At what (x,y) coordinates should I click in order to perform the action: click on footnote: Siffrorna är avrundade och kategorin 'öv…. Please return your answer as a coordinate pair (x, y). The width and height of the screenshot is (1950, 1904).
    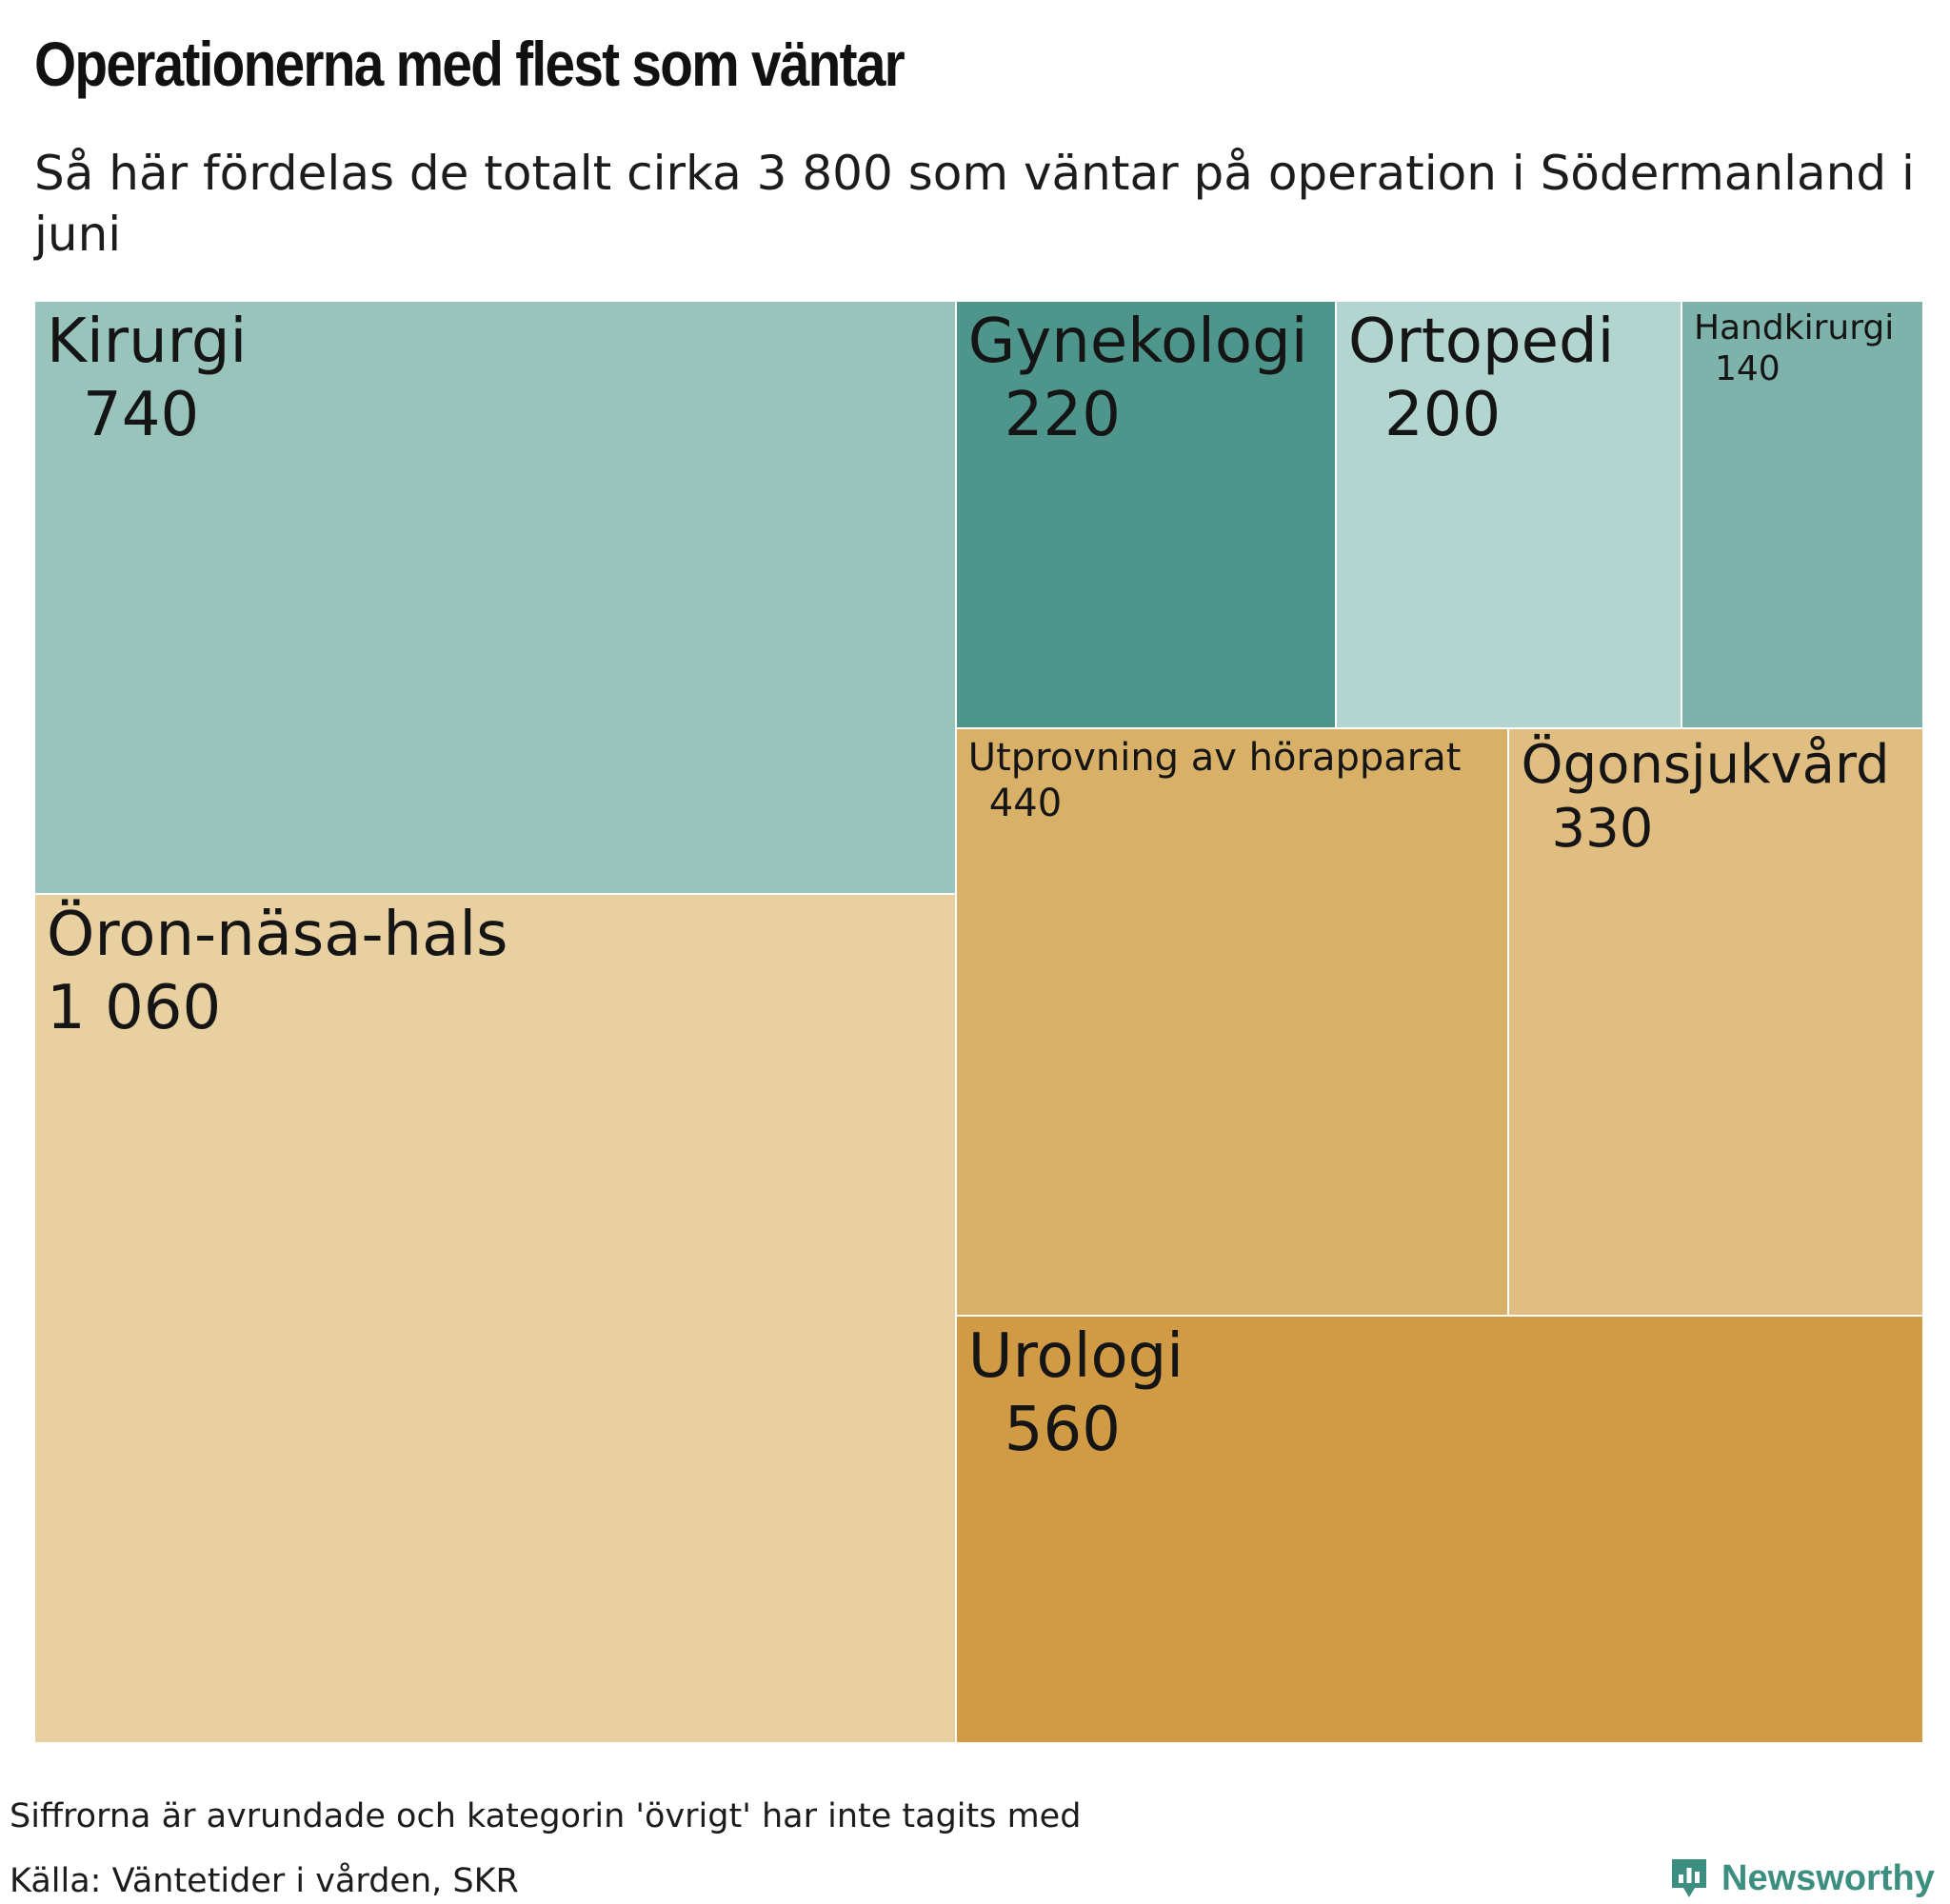
    Looking at the image, I should click on (546, 1816).